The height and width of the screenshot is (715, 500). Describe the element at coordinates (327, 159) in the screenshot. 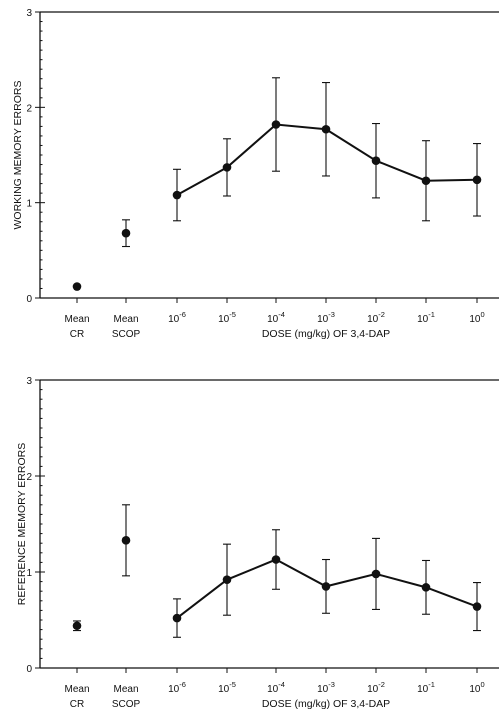

I see `series-line` at that location.